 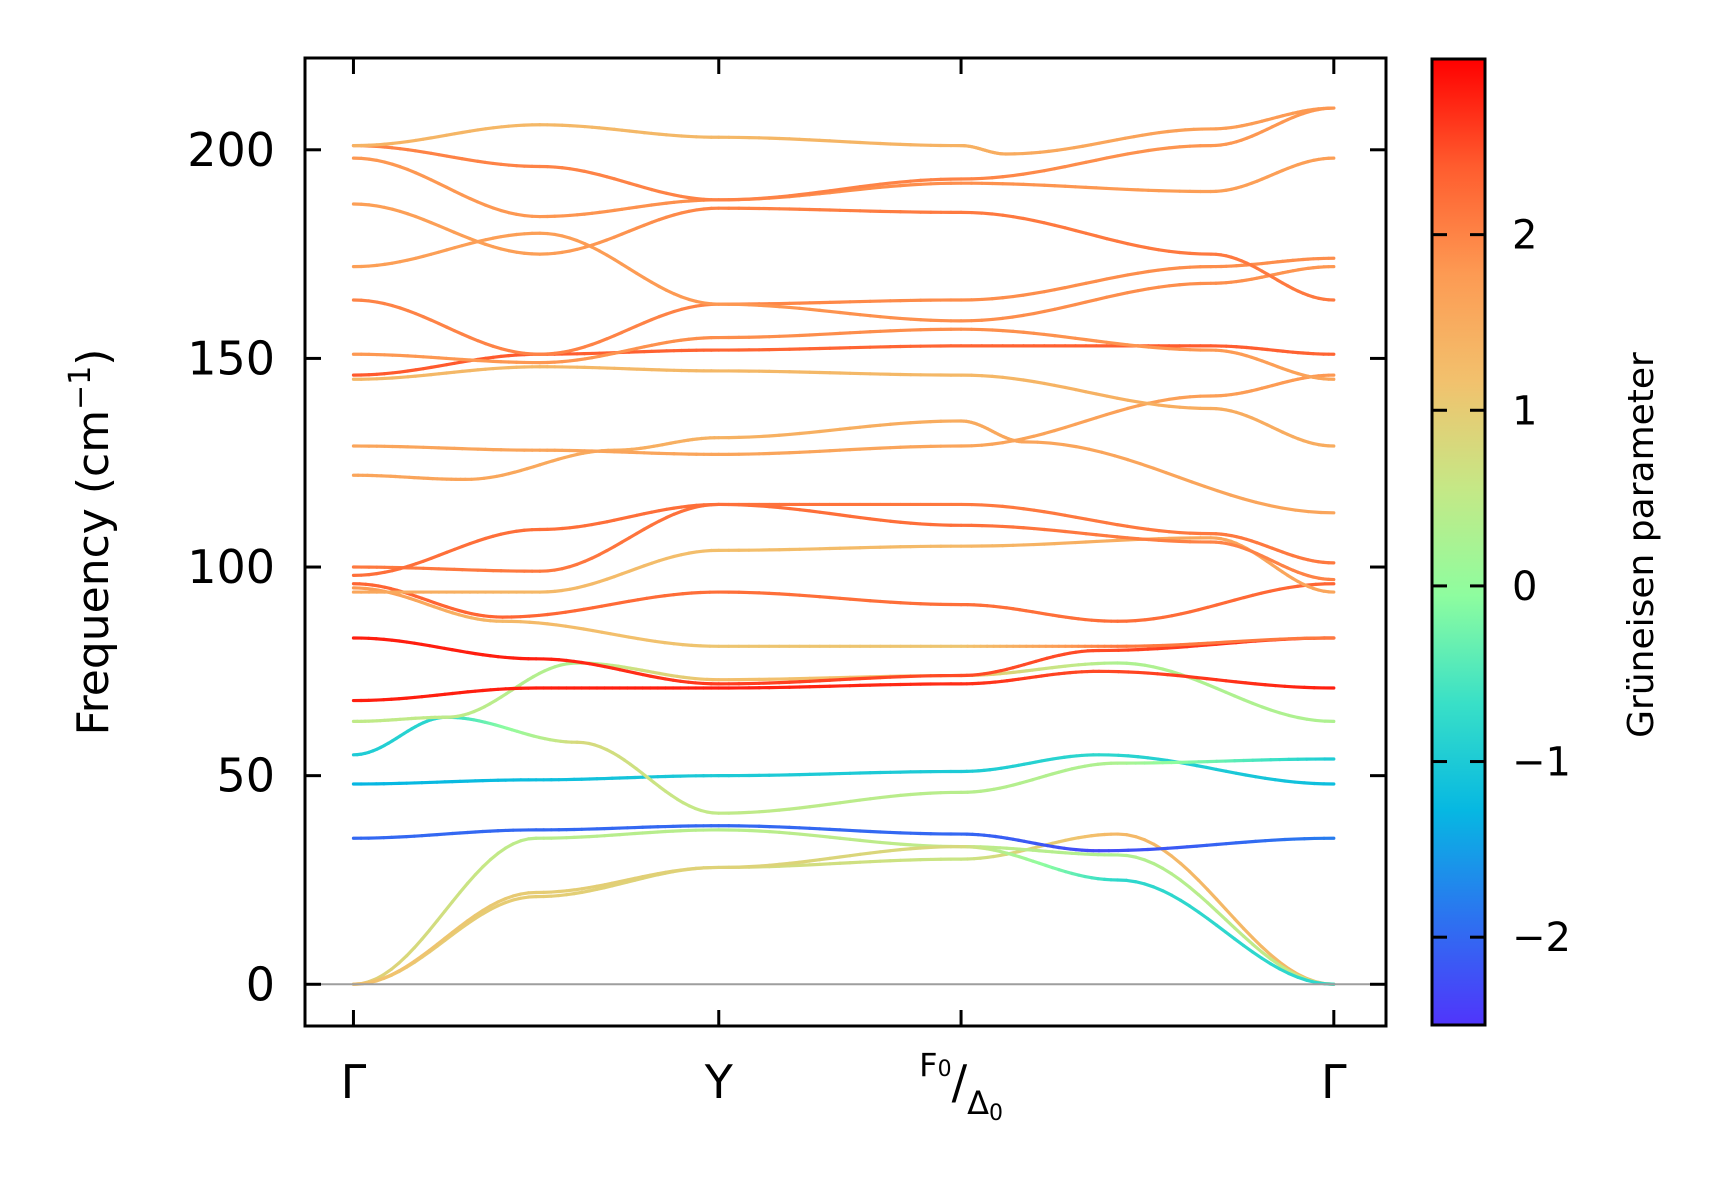 What do you see at coordinates (260, 984) in the screenshot?
I see `y-tick-label: 0` at bounding box center [260, 984].